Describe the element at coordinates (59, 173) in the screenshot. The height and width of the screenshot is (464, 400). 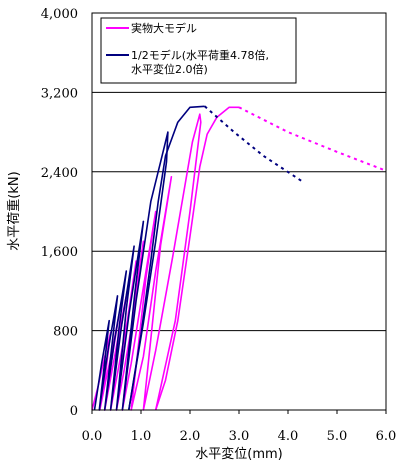
I see `y-tick-label: 2,400` at that location.